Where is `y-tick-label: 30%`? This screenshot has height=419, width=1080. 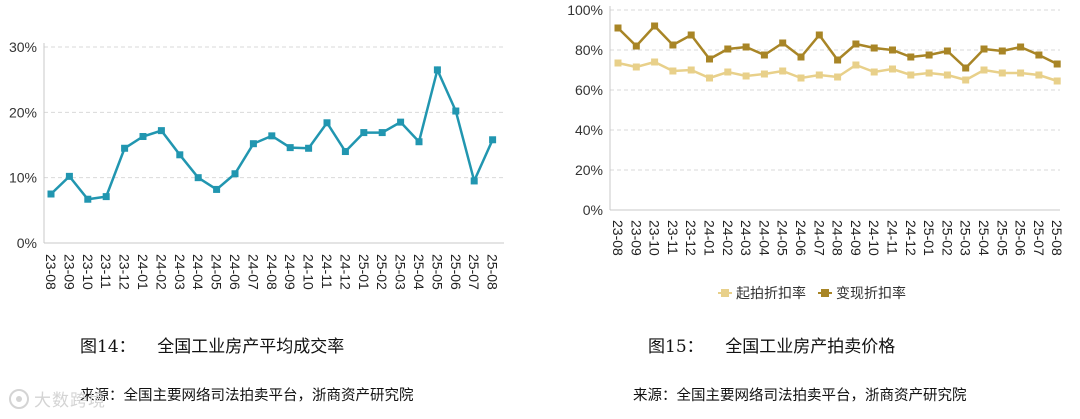
y-tick-label: 30% is located at coordinates (23, 47).